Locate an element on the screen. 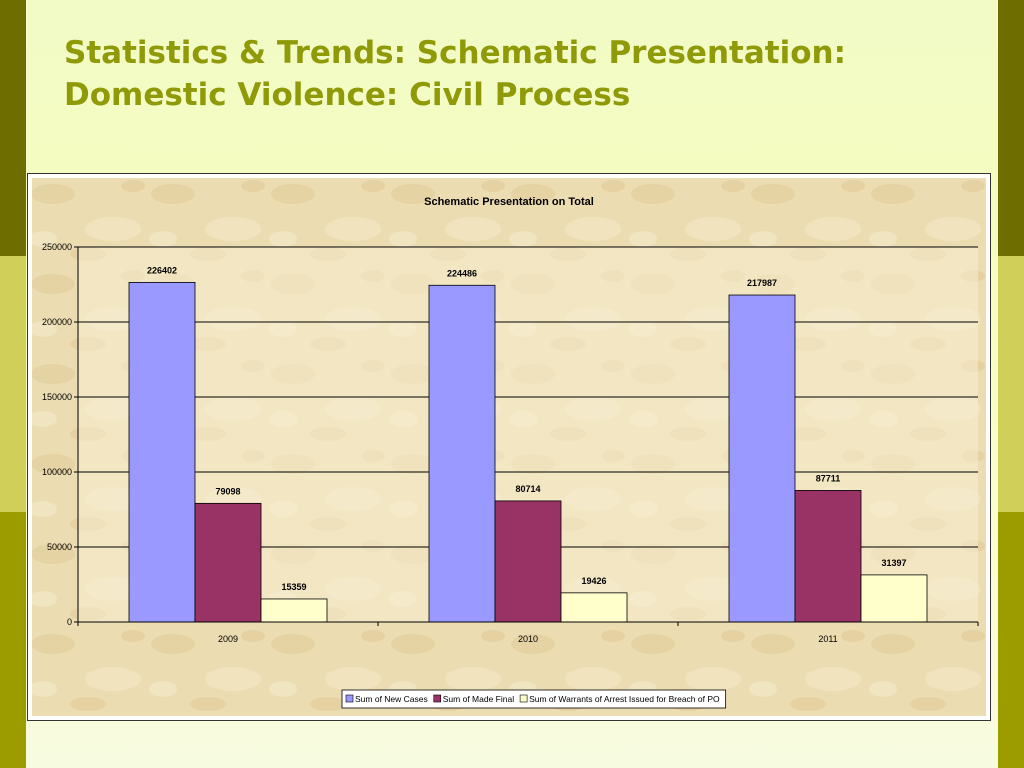 The height and width of the screenshot is (768, 1024). data-label: 31397 is located at coordinates (893, 563).